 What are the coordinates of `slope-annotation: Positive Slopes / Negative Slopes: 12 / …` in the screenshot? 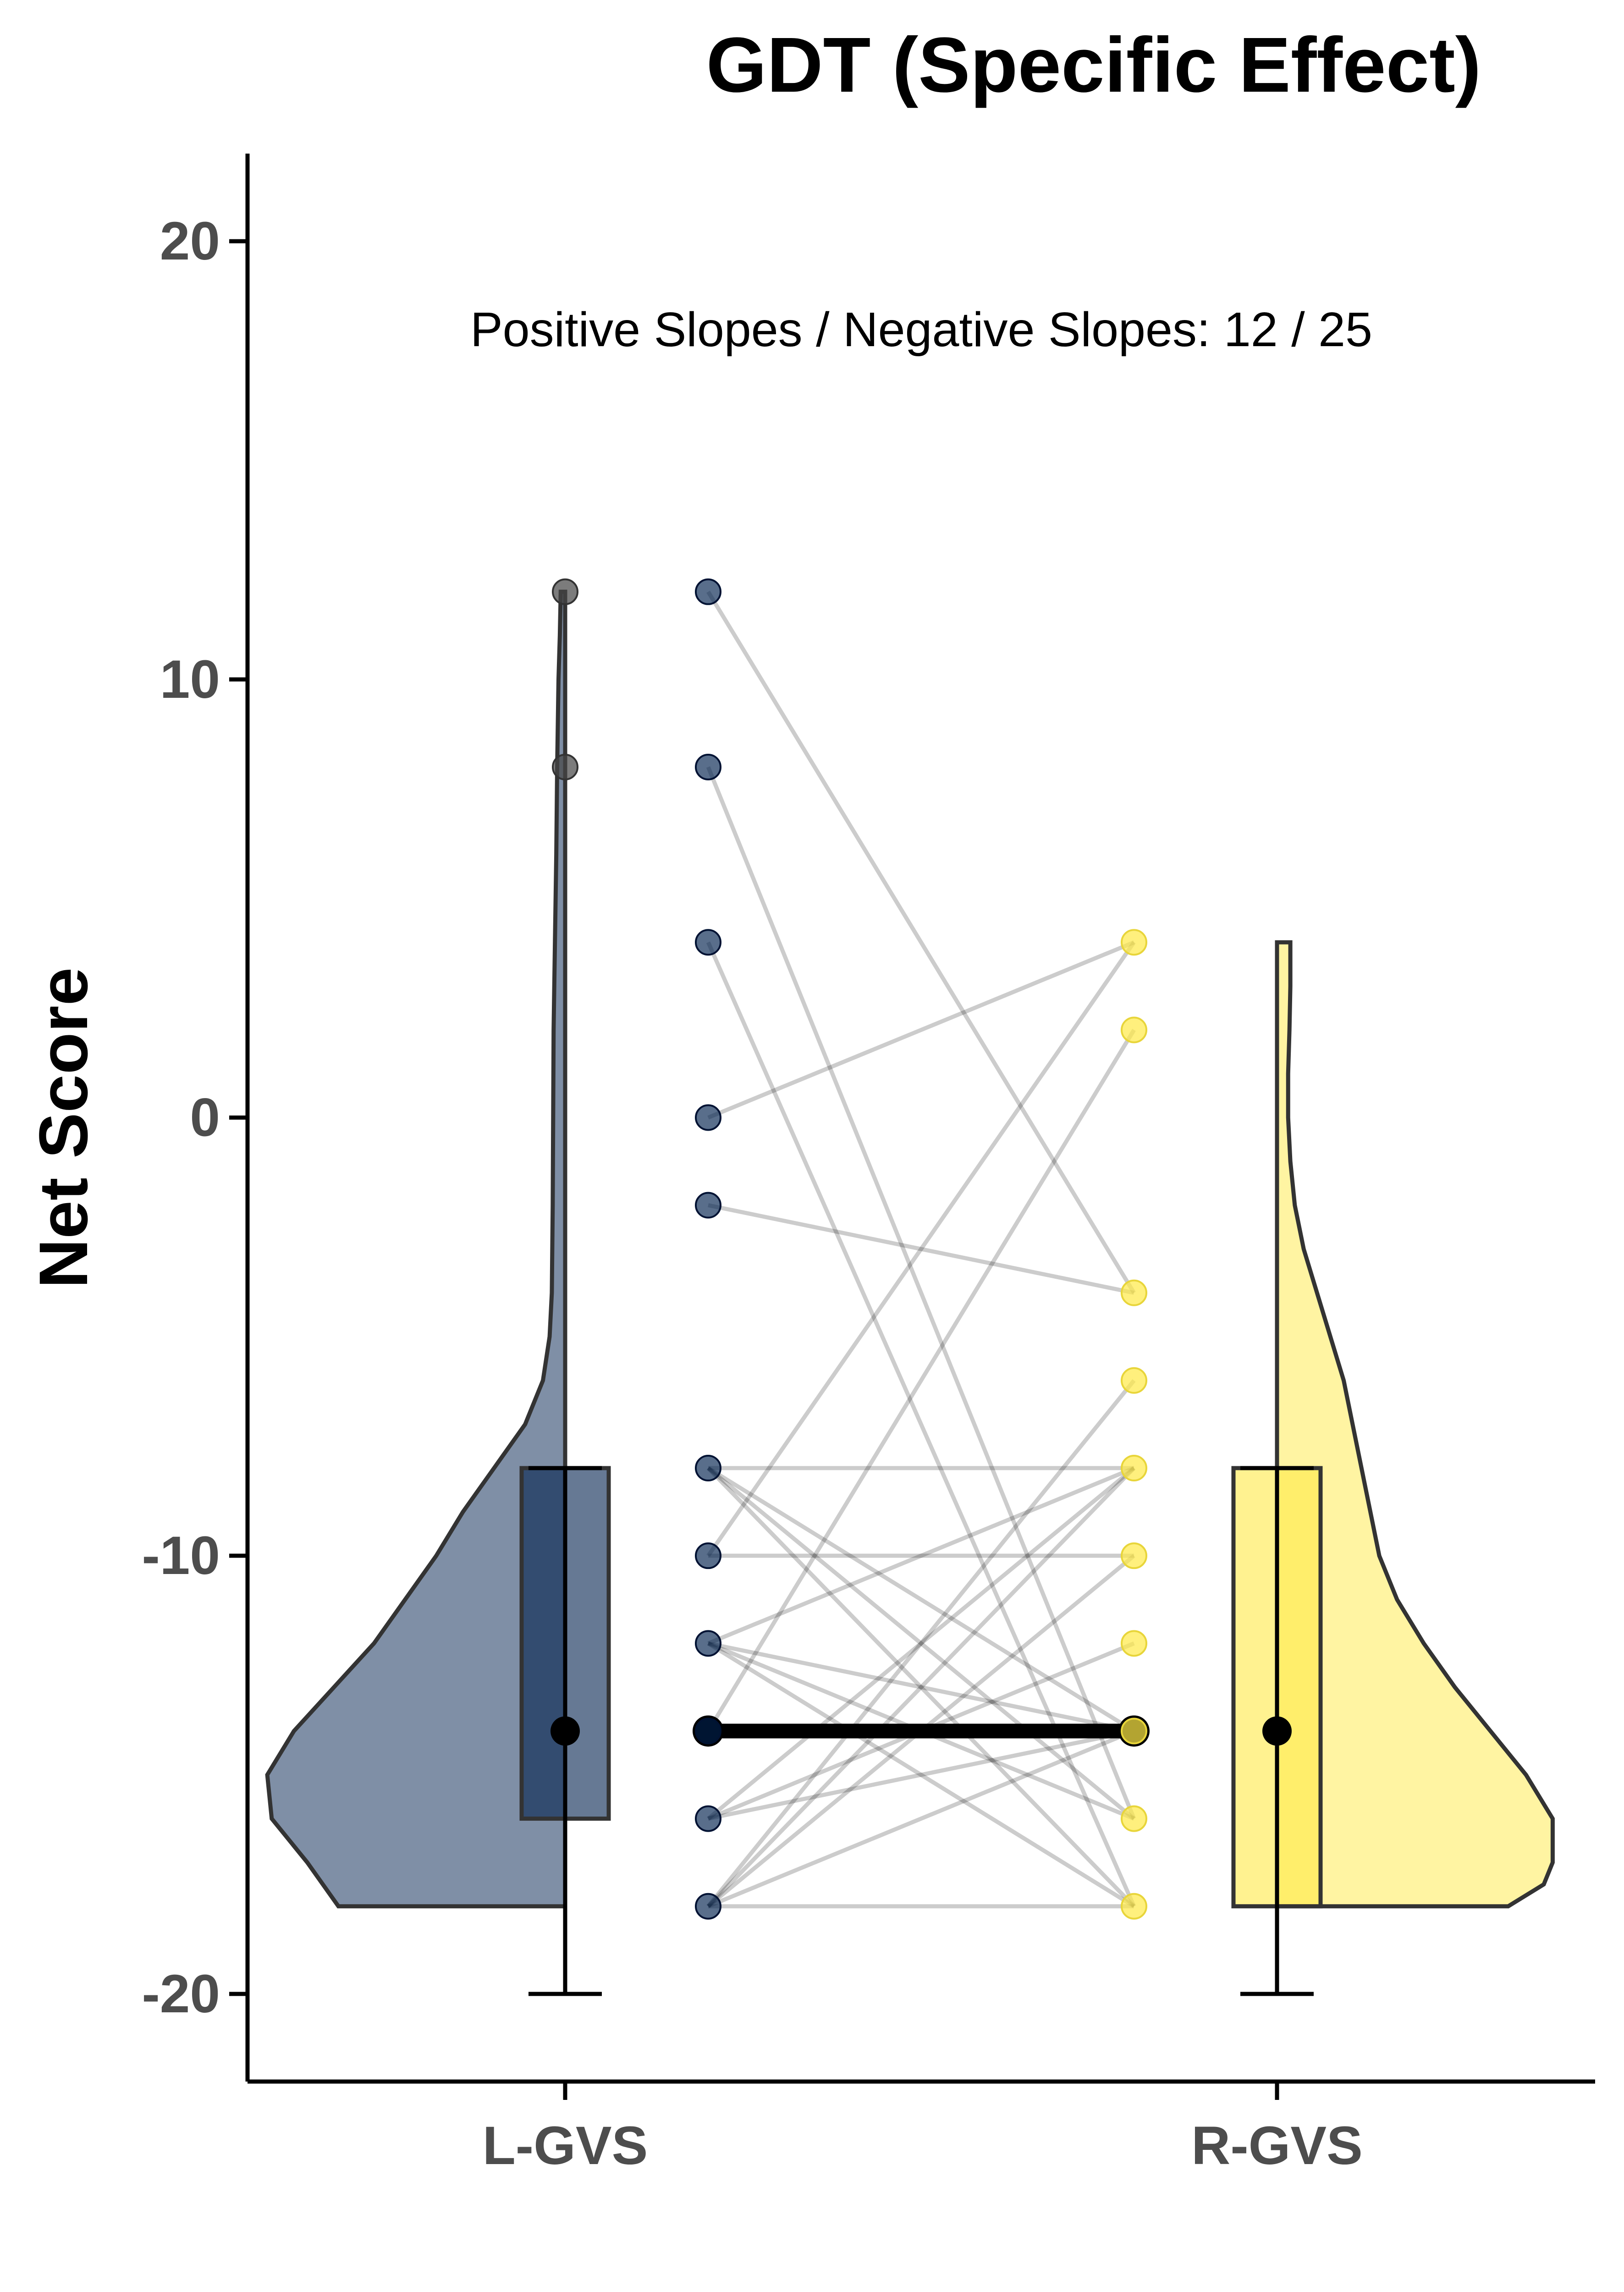 It's located at (921, 330).